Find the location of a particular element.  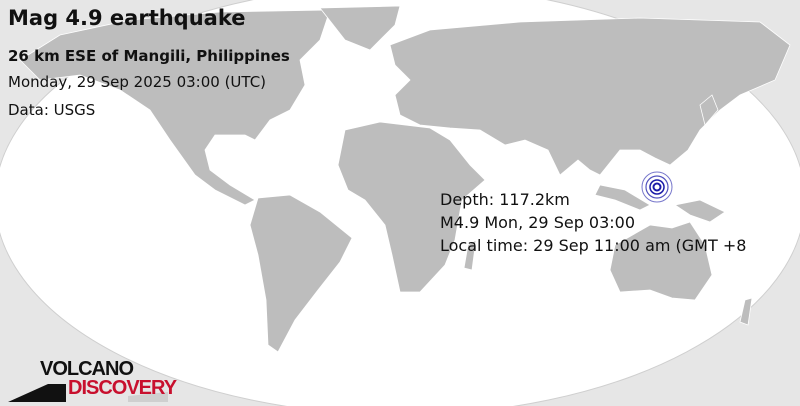

indonesia is located at coordinates (622, 197).